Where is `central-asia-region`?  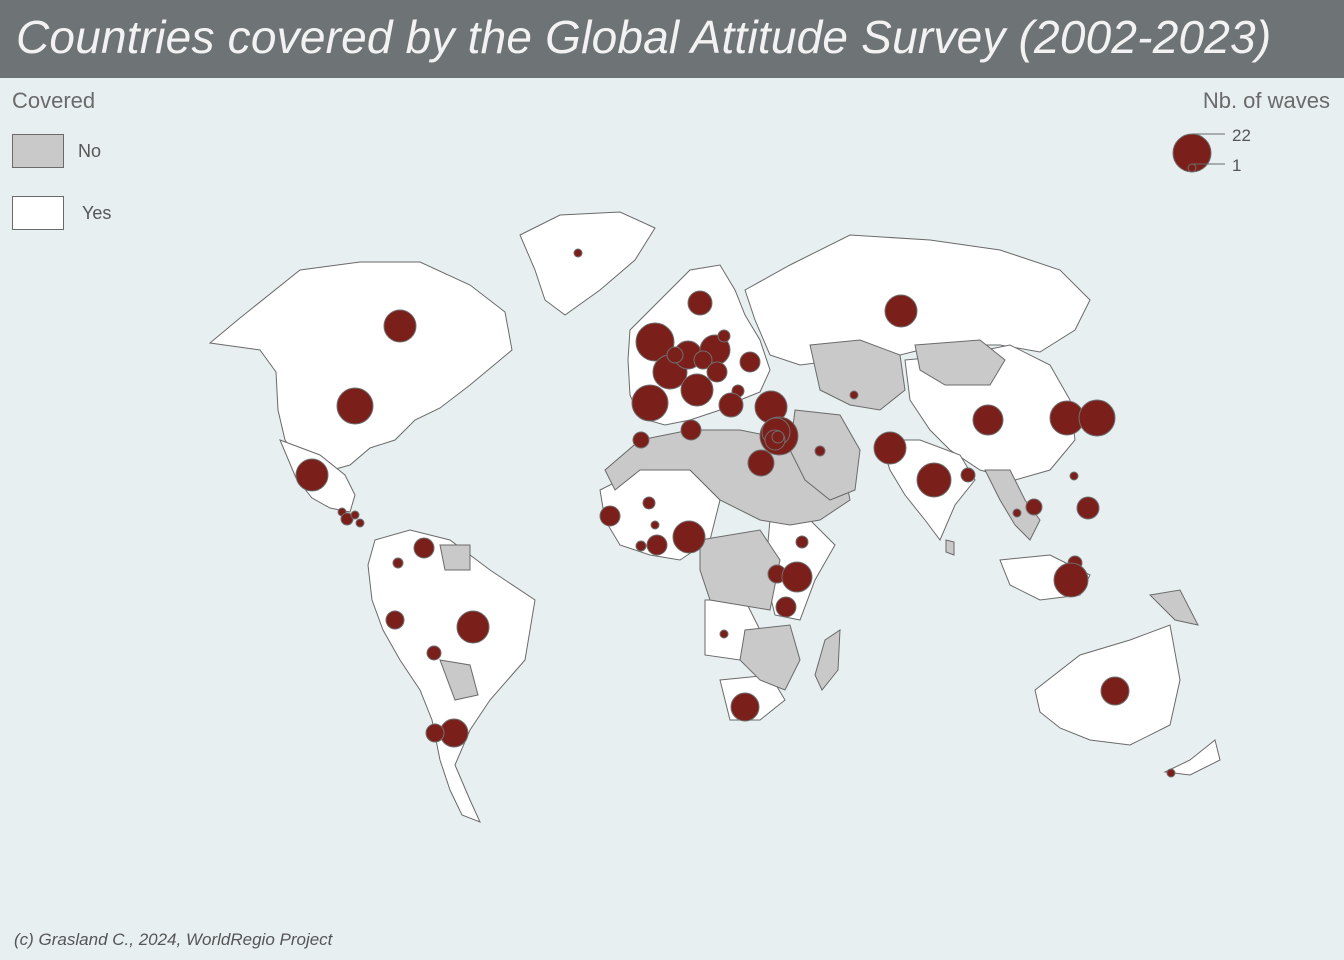 central-asia-region is located at coordinates (857, 375).